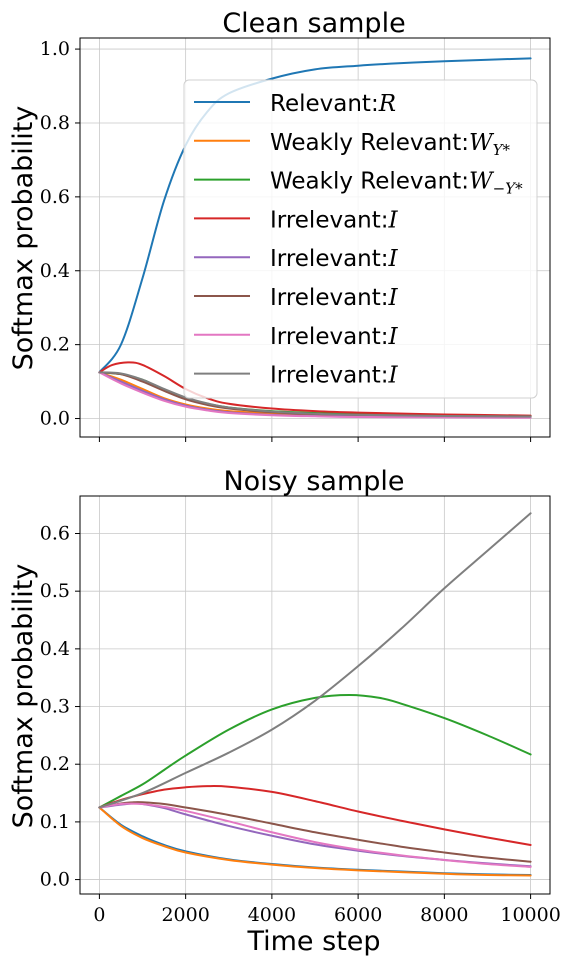 This screenshot has width=565, height=966. I want to click on y-tick-label: 0.5, so click(55, 591).